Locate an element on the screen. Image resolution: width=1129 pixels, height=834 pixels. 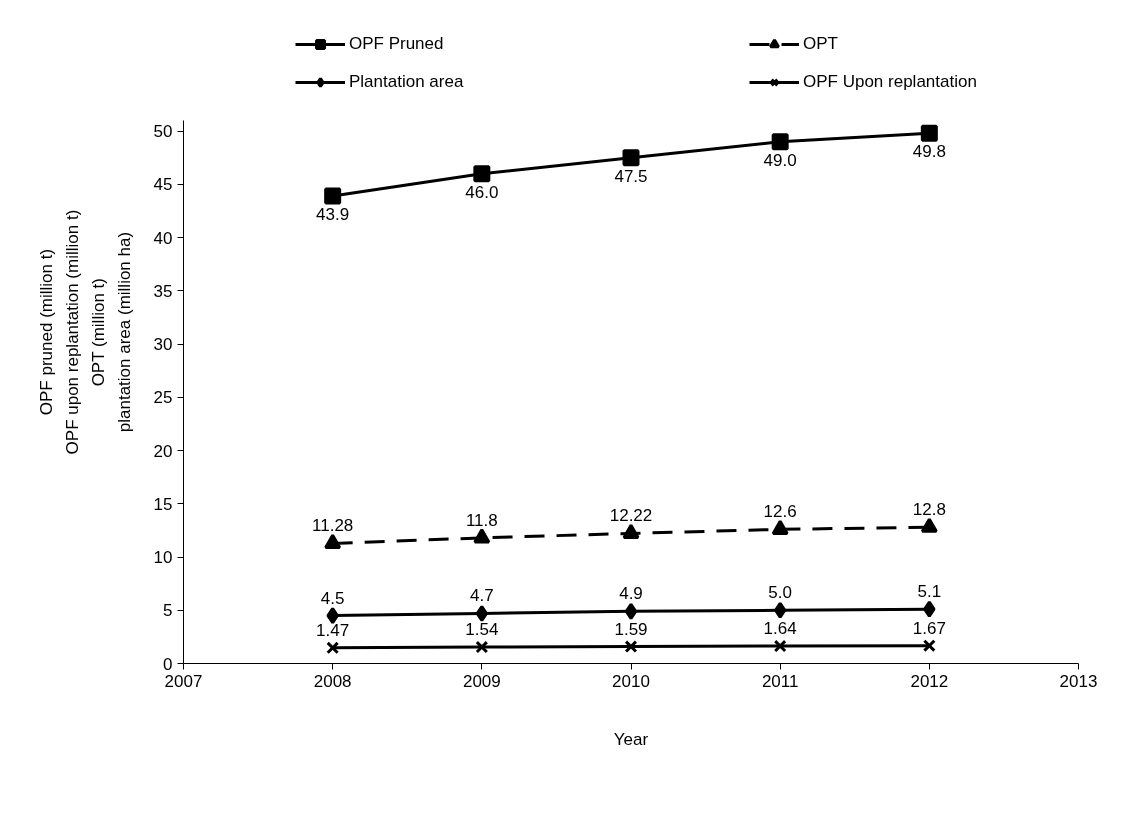
data-label: 43.9 is located at coordinates (333, 215).